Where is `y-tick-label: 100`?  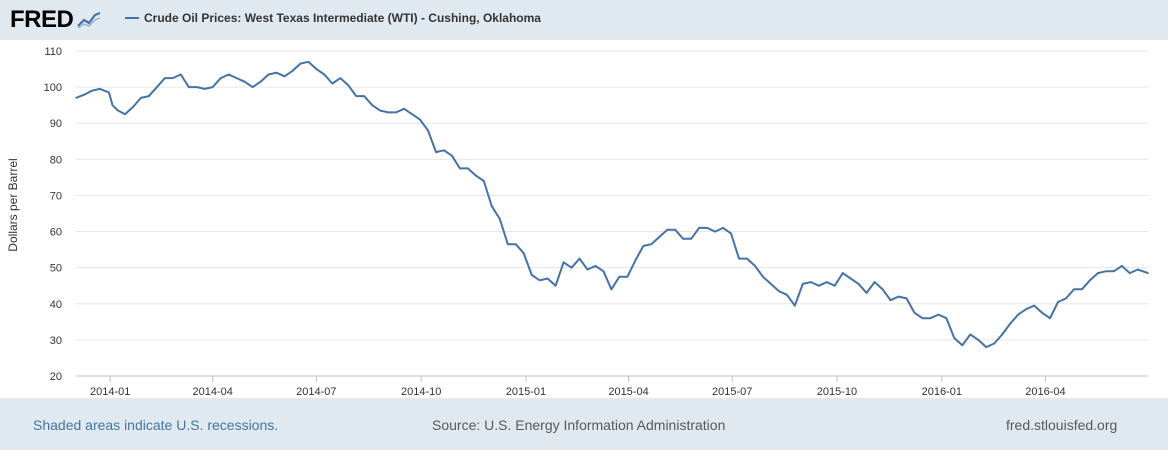 y-tick-label: 100 is located at coordinates (53, 88).